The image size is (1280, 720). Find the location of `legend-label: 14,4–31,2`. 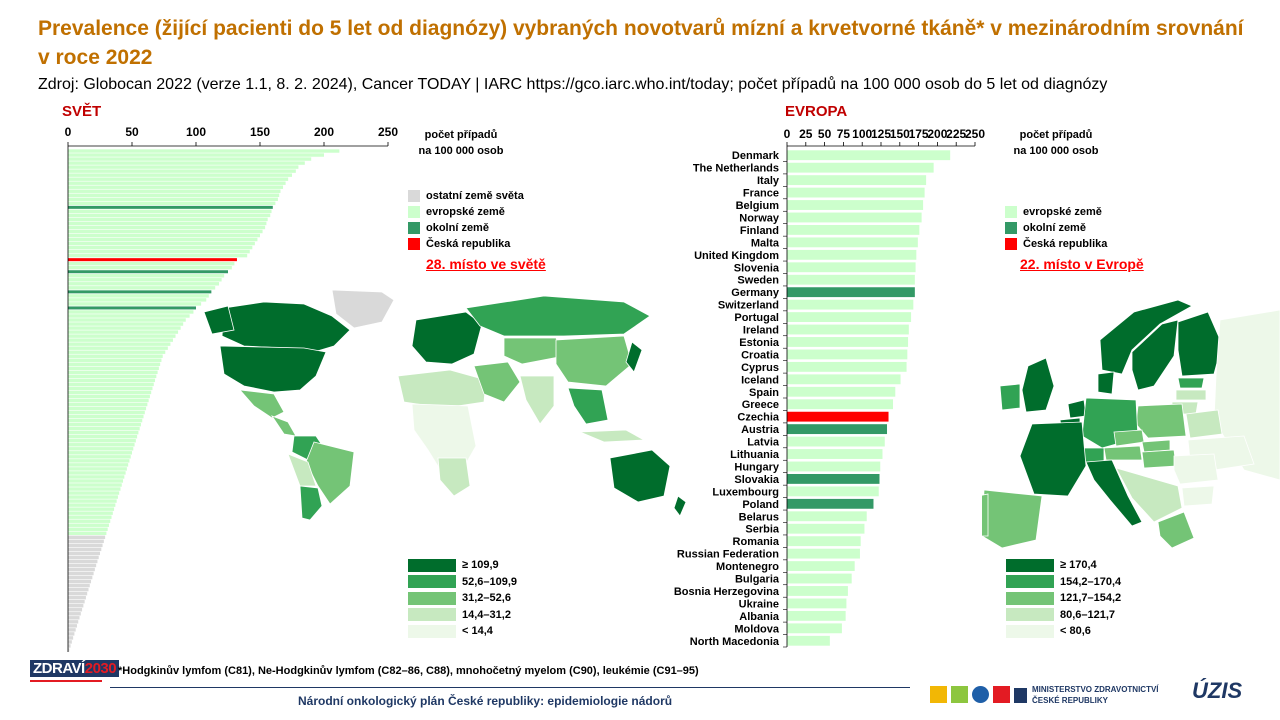

legend-label: 14,4–31,2 is located at coordinates (486, 614).